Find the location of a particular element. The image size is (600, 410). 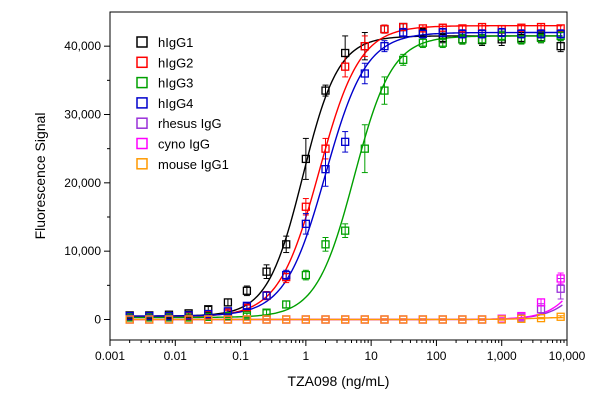

y-axis-ticks: 0 10,000 20,000 30,000 40,000 is located at coordinates (87, 183).